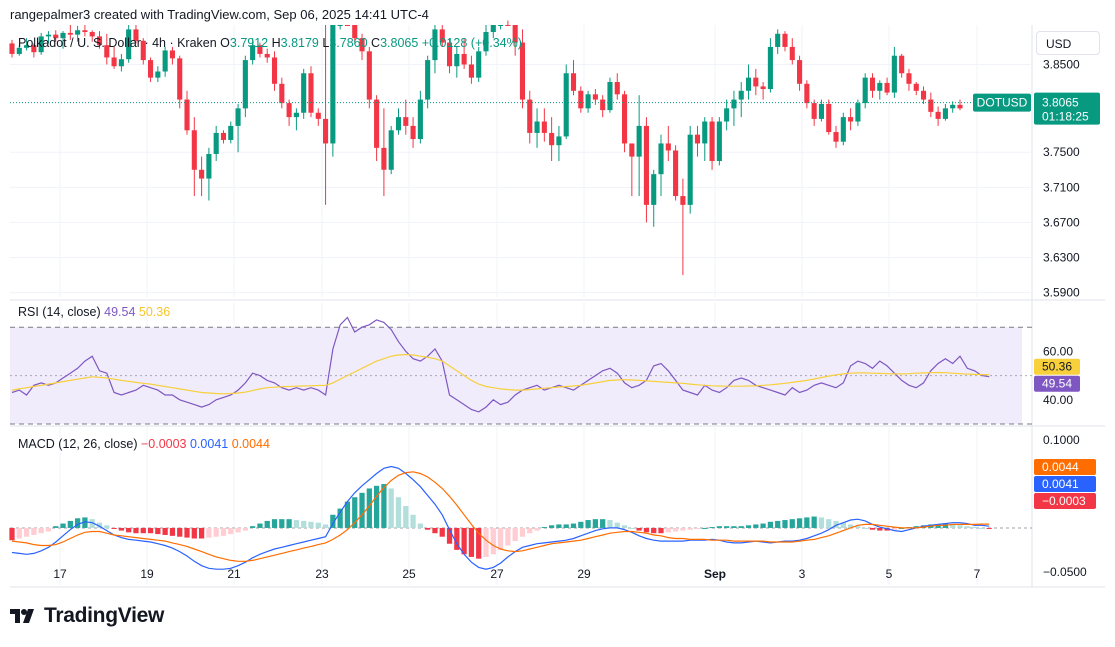 This screenshot has height=647, width=1115. Describe the element at coordinates (121, 312) in the screenshot. I see `rsi-legend-value: 49.54` at that location.